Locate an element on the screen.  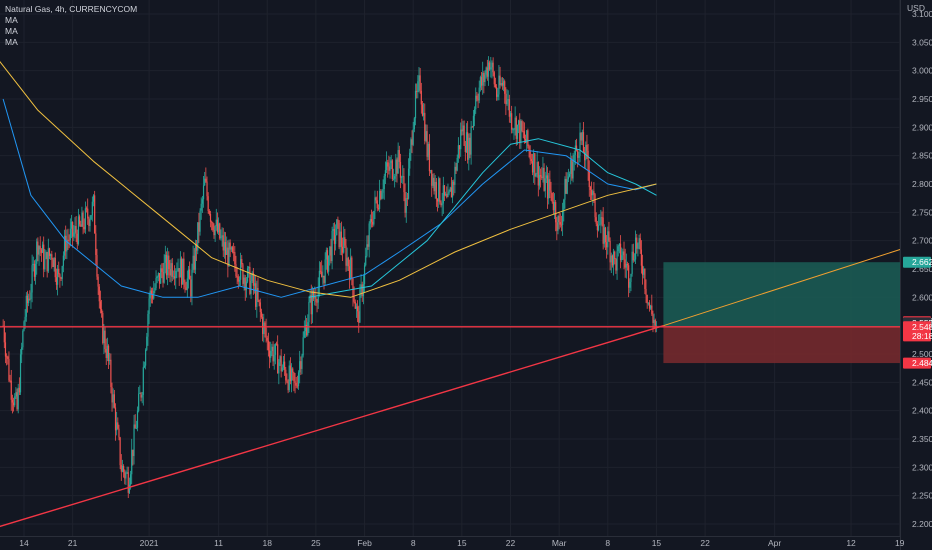
symbol-title: Natural Gas, 4h, CURRENCYCOM is located at coordinates (71, 9).